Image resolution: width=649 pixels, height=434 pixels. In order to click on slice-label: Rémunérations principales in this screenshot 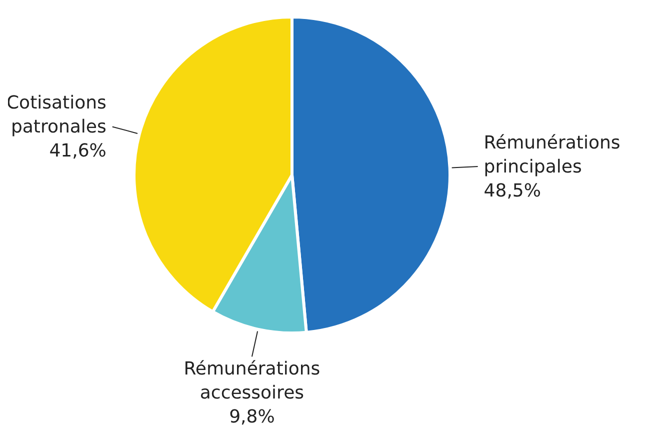, I will do `click(552, 155)`.